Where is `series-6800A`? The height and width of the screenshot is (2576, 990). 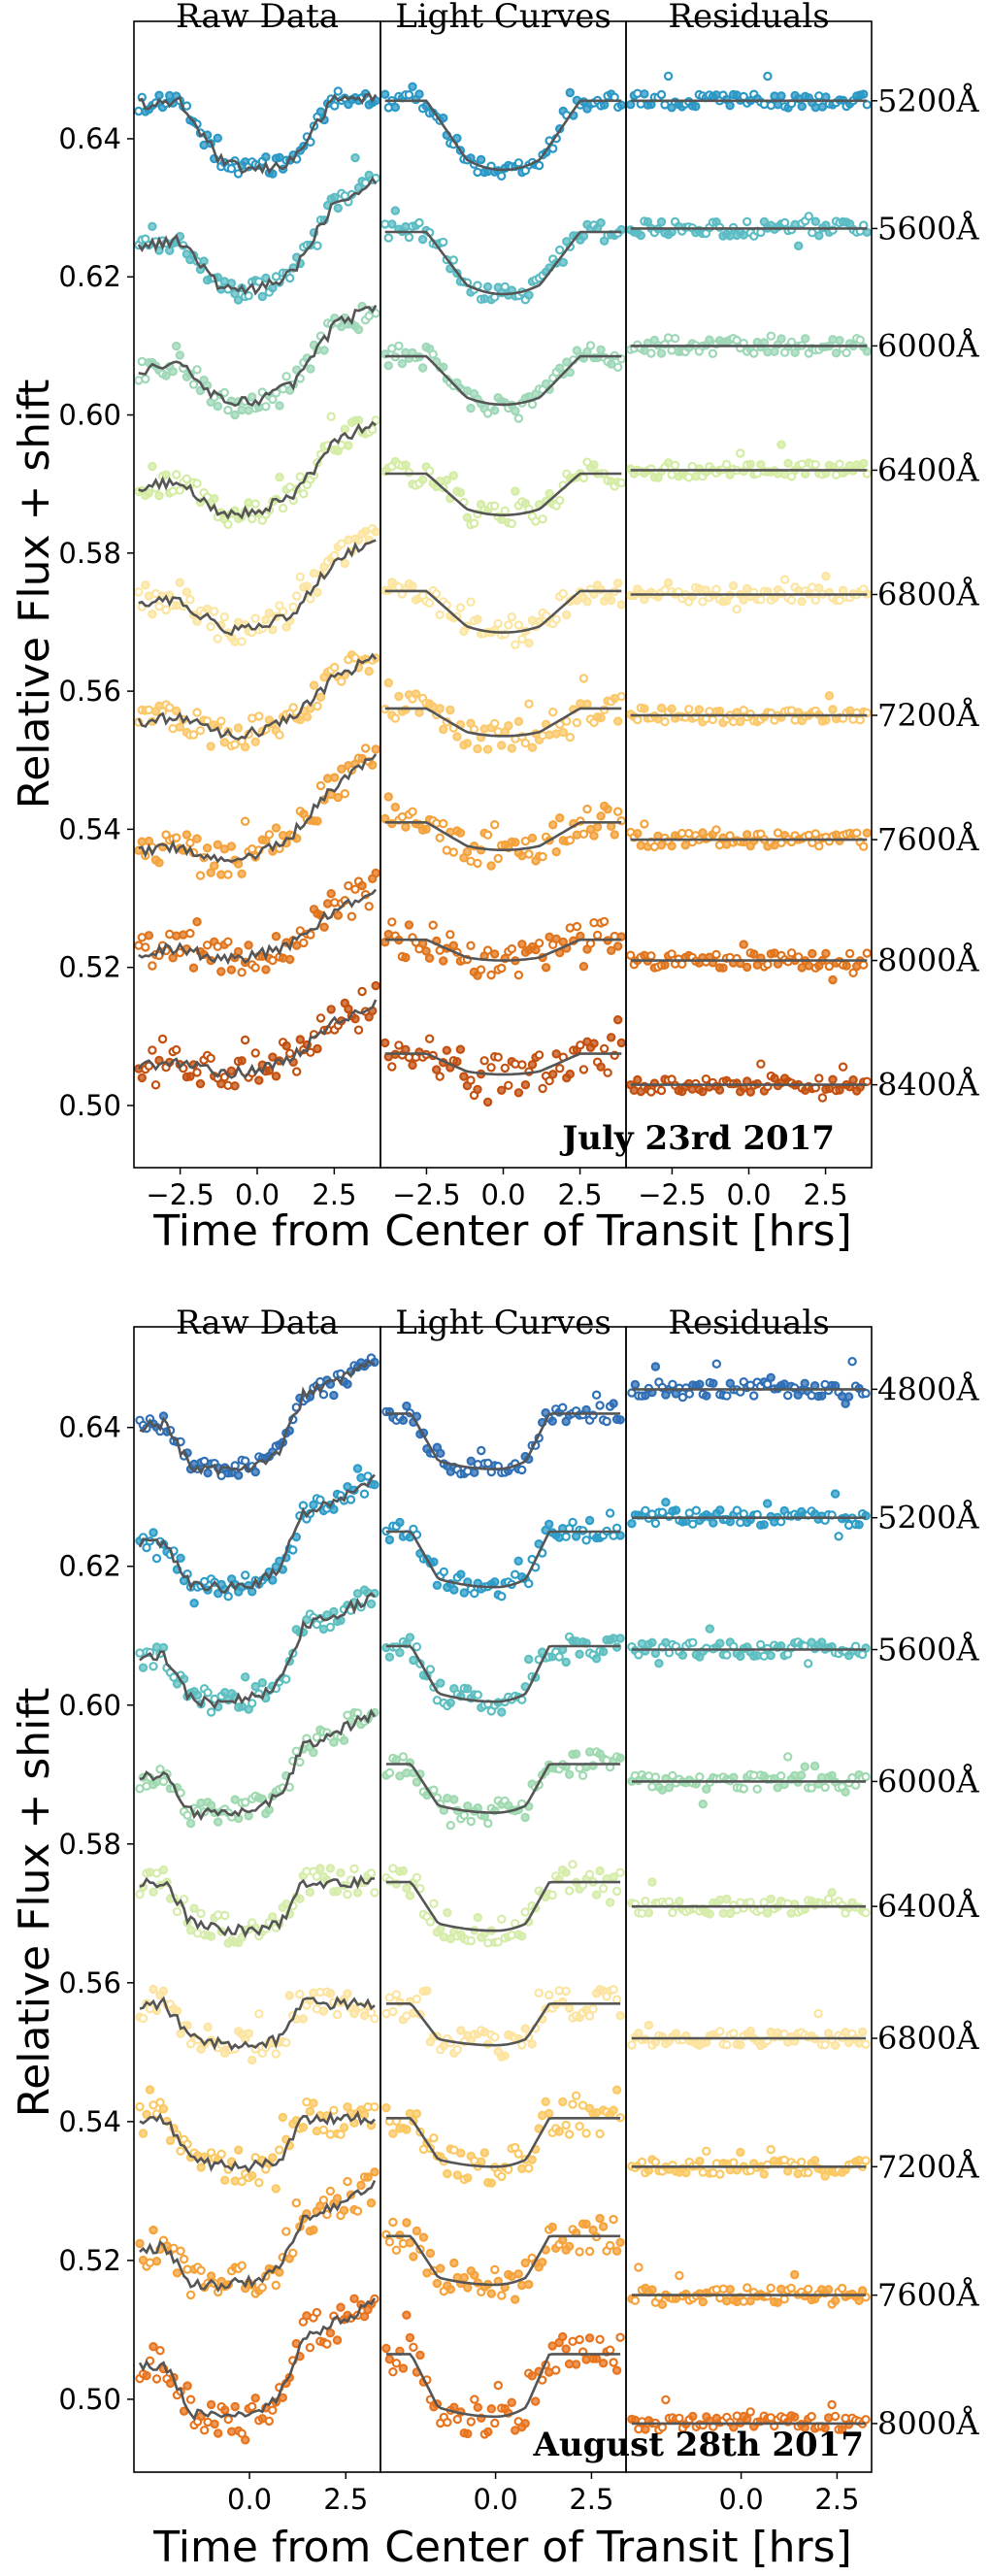 series-6800A is located at coordinates (749, 593).